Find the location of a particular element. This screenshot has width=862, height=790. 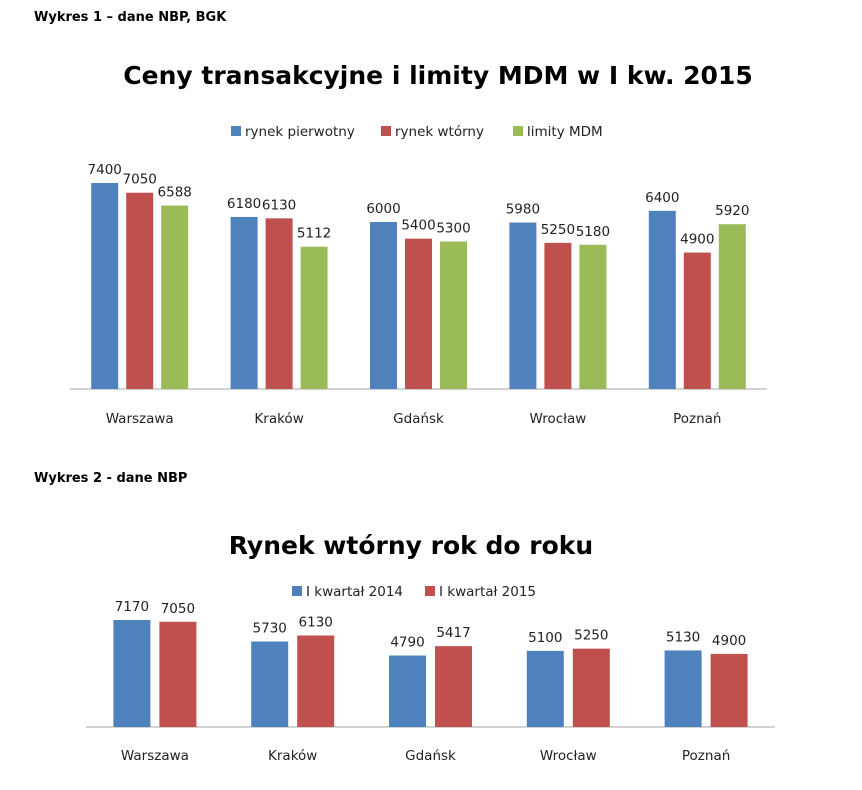

chart1-data-label-1-0: 6180 is located at coordinates (244, 204).